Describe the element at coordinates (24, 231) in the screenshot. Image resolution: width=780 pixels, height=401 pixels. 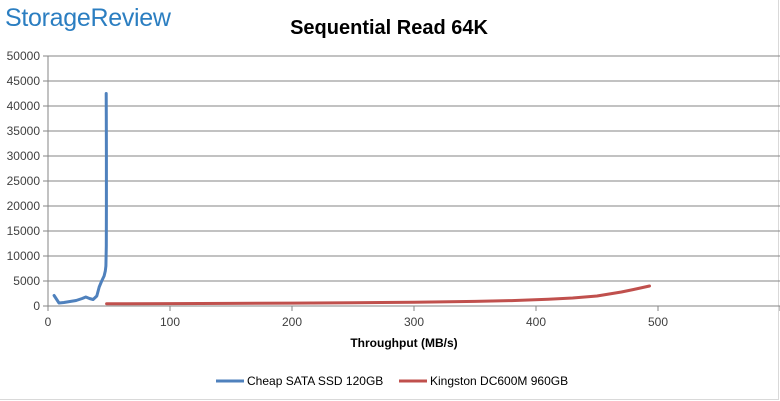
I see `y-tick-label: 15000` at that location.